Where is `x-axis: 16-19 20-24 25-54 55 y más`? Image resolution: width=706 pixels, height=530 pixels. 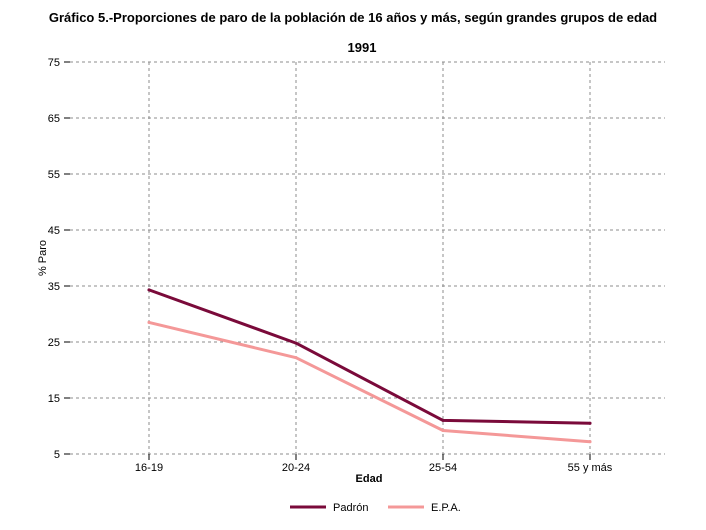 x-axis: 16-19 20-24 25-54 55 y más is located at coordinates (374, 464).